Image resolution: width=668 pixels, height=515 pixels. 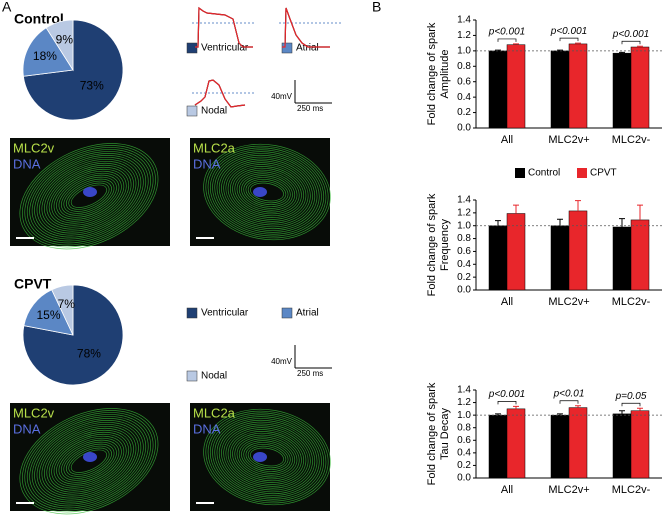 I want to click on y-axis-label: Fold change of sparkFrequency, so click(x=438, y=244).